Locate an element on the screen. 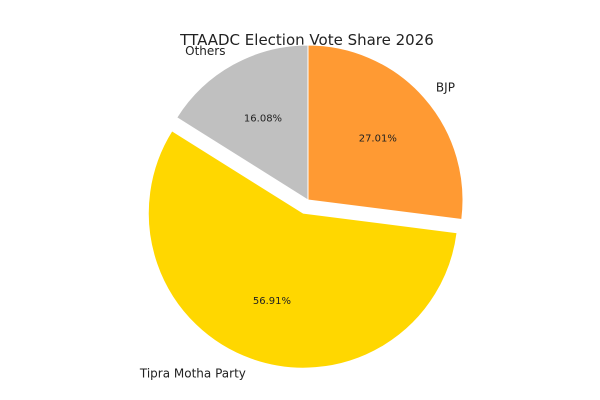  pie-pct-label: 16.08% is located at coordinates (263, 119).